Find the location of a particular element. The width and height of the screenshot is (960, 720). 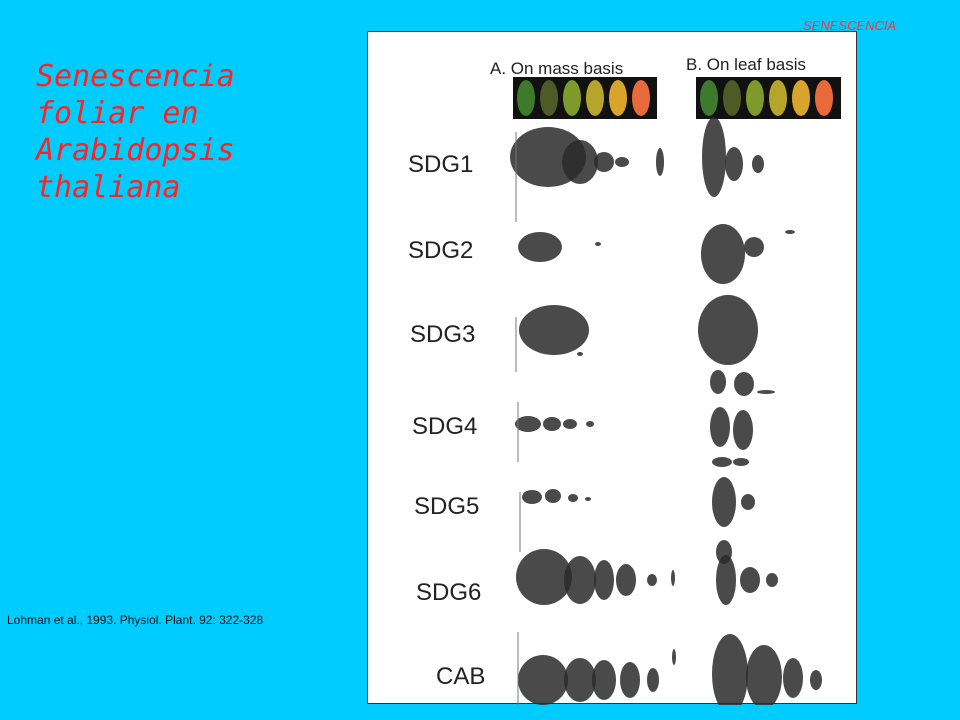

header-label: SENESCENCIA is located at coordinates (850, 25).